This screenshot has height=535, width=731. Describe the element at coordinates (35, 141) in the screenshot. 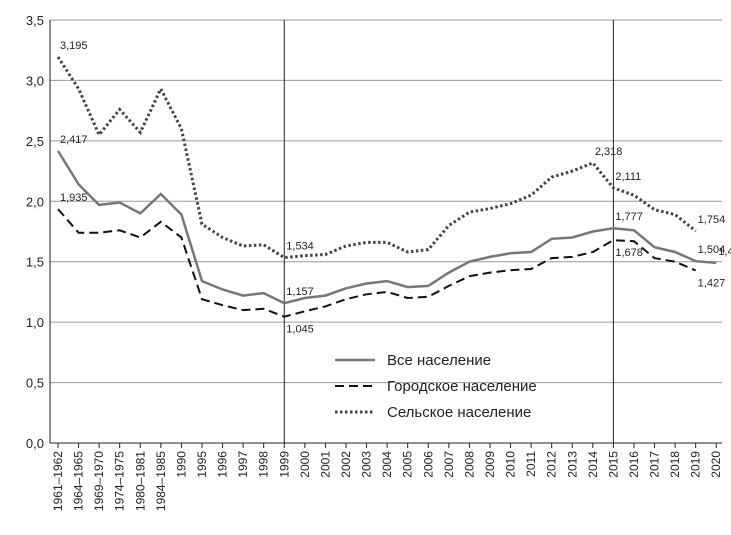

I see `y-tick-label: 2,5` at that location.